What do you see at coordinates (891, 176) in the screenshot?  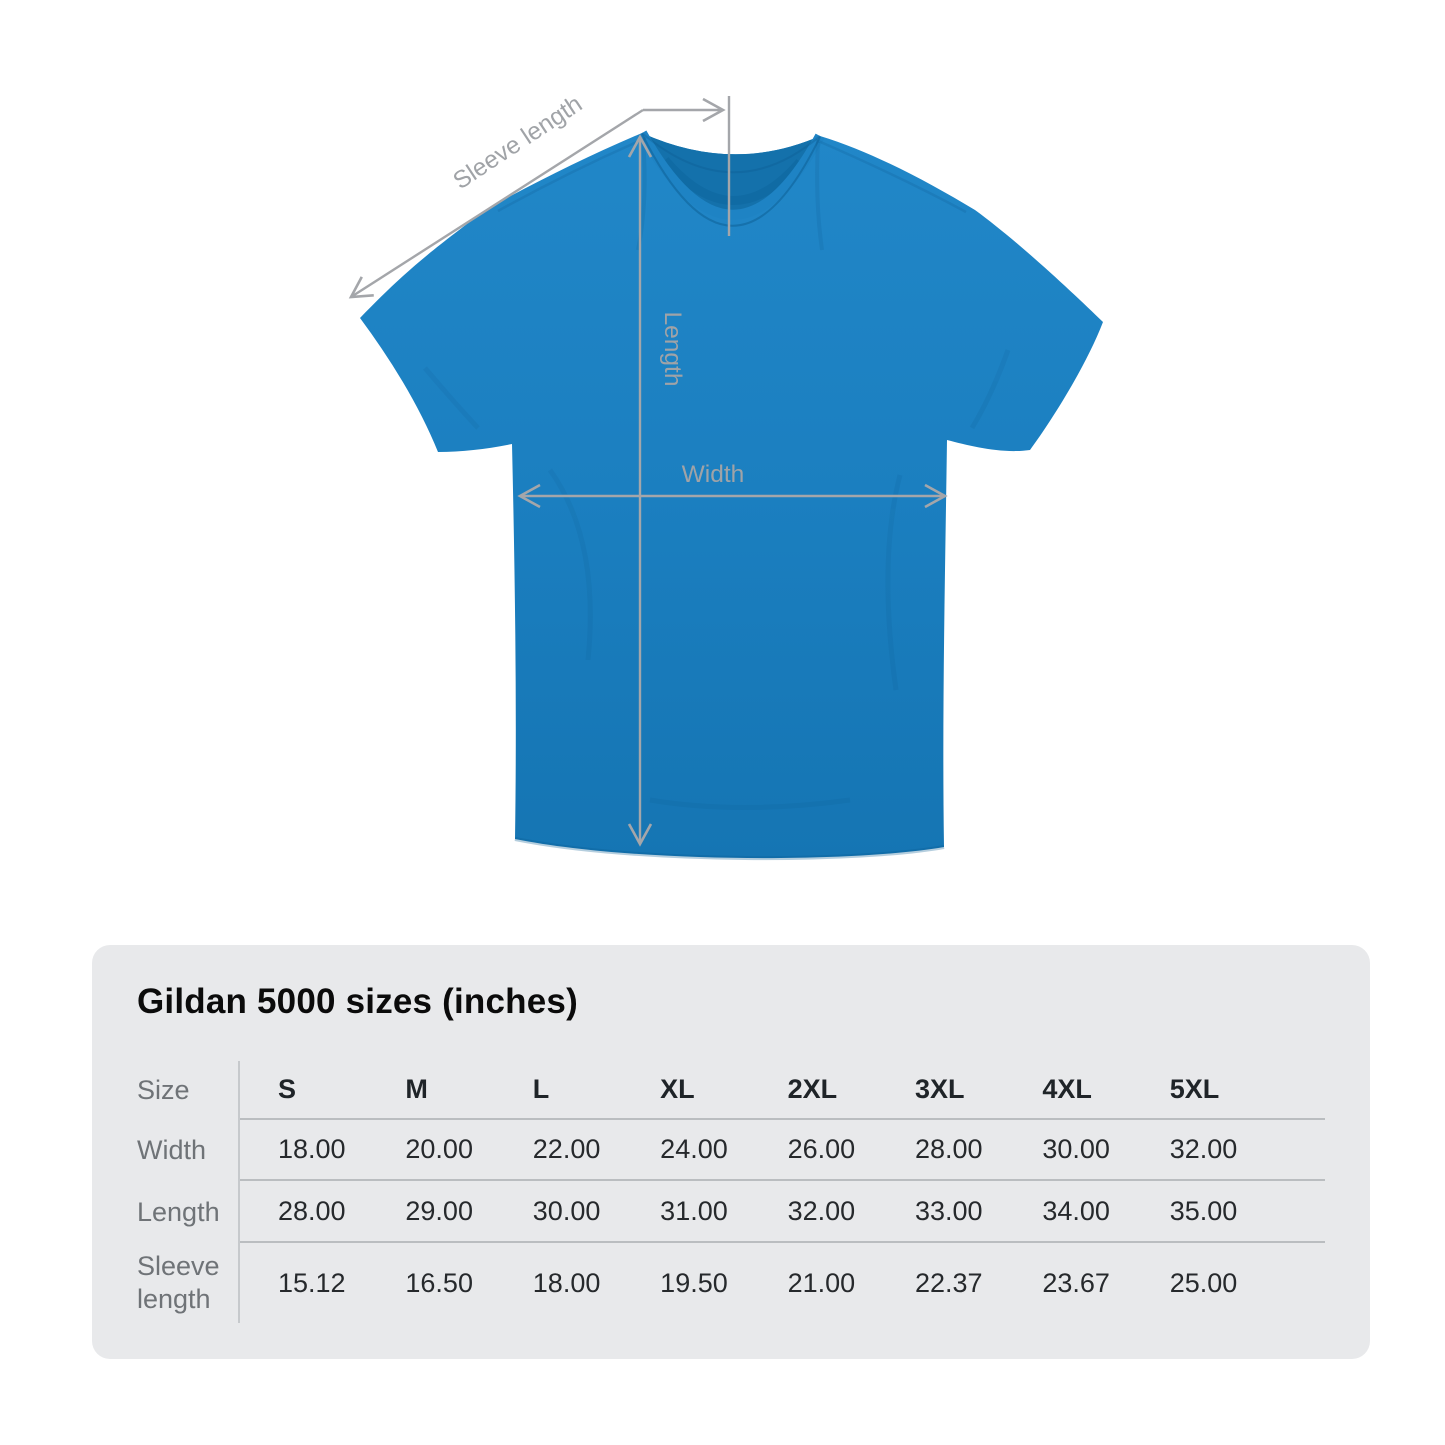 I see `shoulder-seam-right` at bounding box center [891, 176].